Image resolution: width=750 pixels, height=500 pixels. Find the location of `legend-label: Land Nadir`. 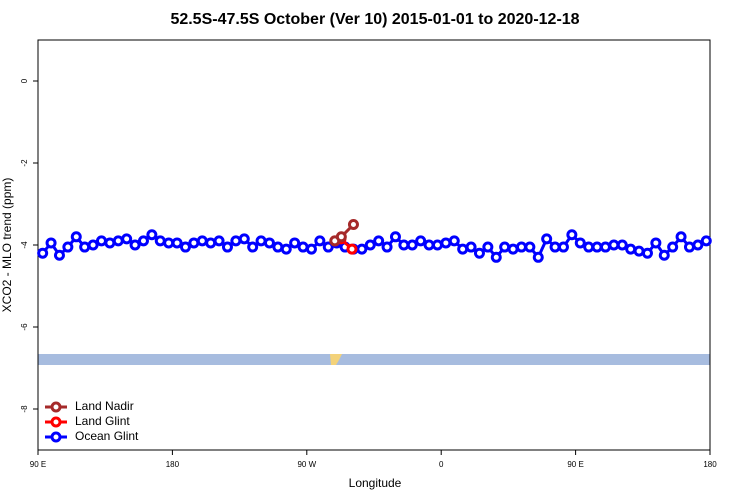

legend-label: Land Nadir is located at coordinates (104, 406).